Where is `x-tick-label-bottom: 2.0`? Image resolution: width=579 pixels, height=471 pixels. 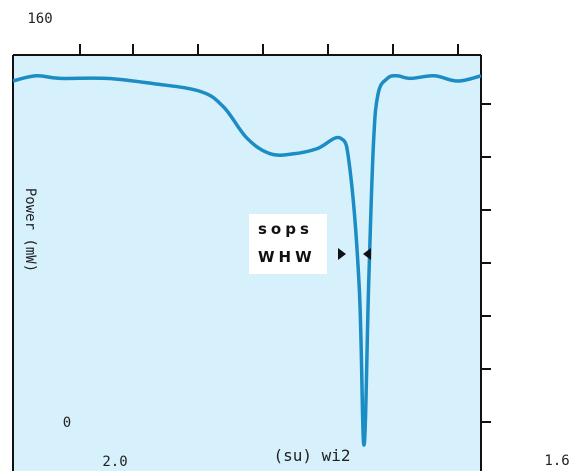 x-tick-label-bottom: 2.0 is located at coordinates (114, 462).